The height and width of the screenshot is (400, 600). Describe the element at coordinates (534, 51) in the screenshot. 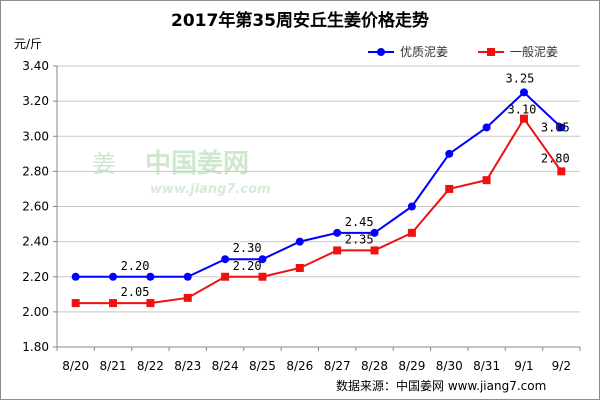

I see `legend-label: 一般泥姜` at that location.